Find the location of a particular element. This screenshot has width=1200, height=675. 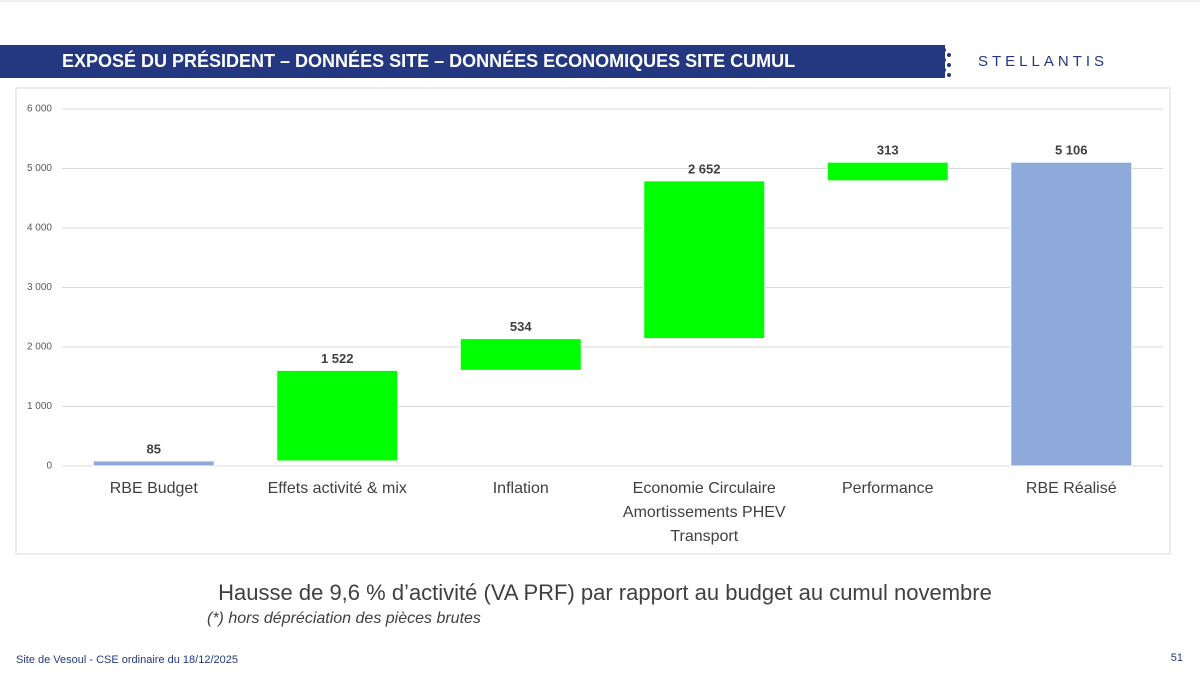

x-tick-label: Effets activité & mix is located at coordinates (337, 488).